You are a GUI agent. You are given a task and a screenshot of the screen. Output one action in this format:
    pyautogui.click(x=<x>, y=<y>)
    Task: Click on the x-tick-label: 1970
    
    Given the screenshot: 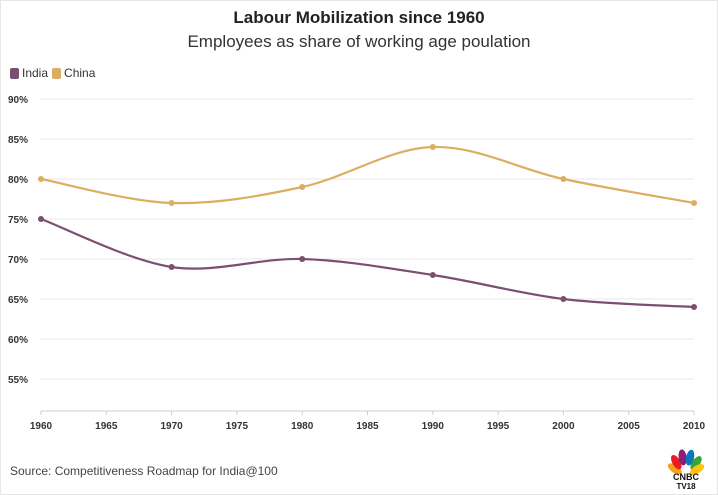 What is the action you would take?
    pyautogui.click(x=171, y=426)
    